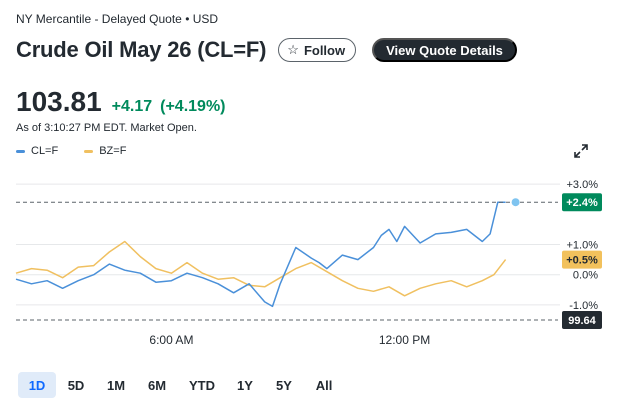  Describe the element at coordinates (404, 340) in the screenshot. I see `x-tick-label: 12:00 PM` at that location.